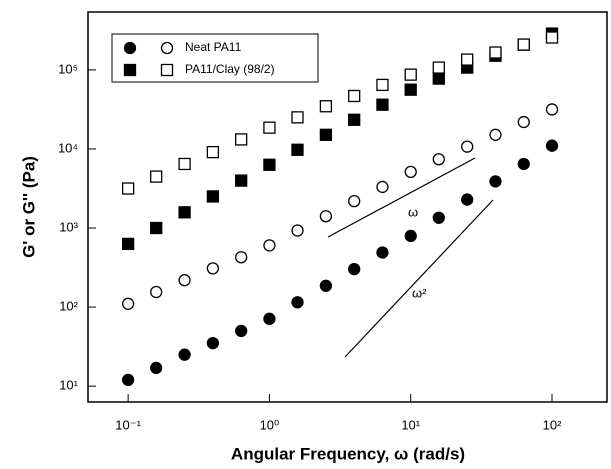 The image size is (611, 469). I want to click on x-tick-label: 10⁻¹, so click(128, 424).